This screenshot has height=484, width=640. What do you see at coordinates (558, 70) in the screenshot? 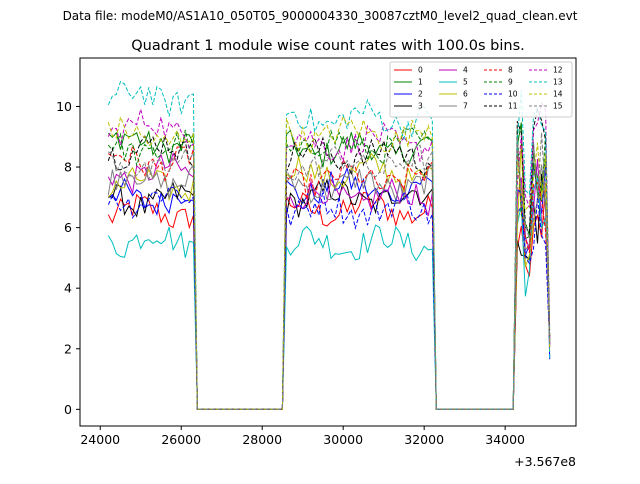
I see `legend-label-12: 12` at bounding box center [558, 70].